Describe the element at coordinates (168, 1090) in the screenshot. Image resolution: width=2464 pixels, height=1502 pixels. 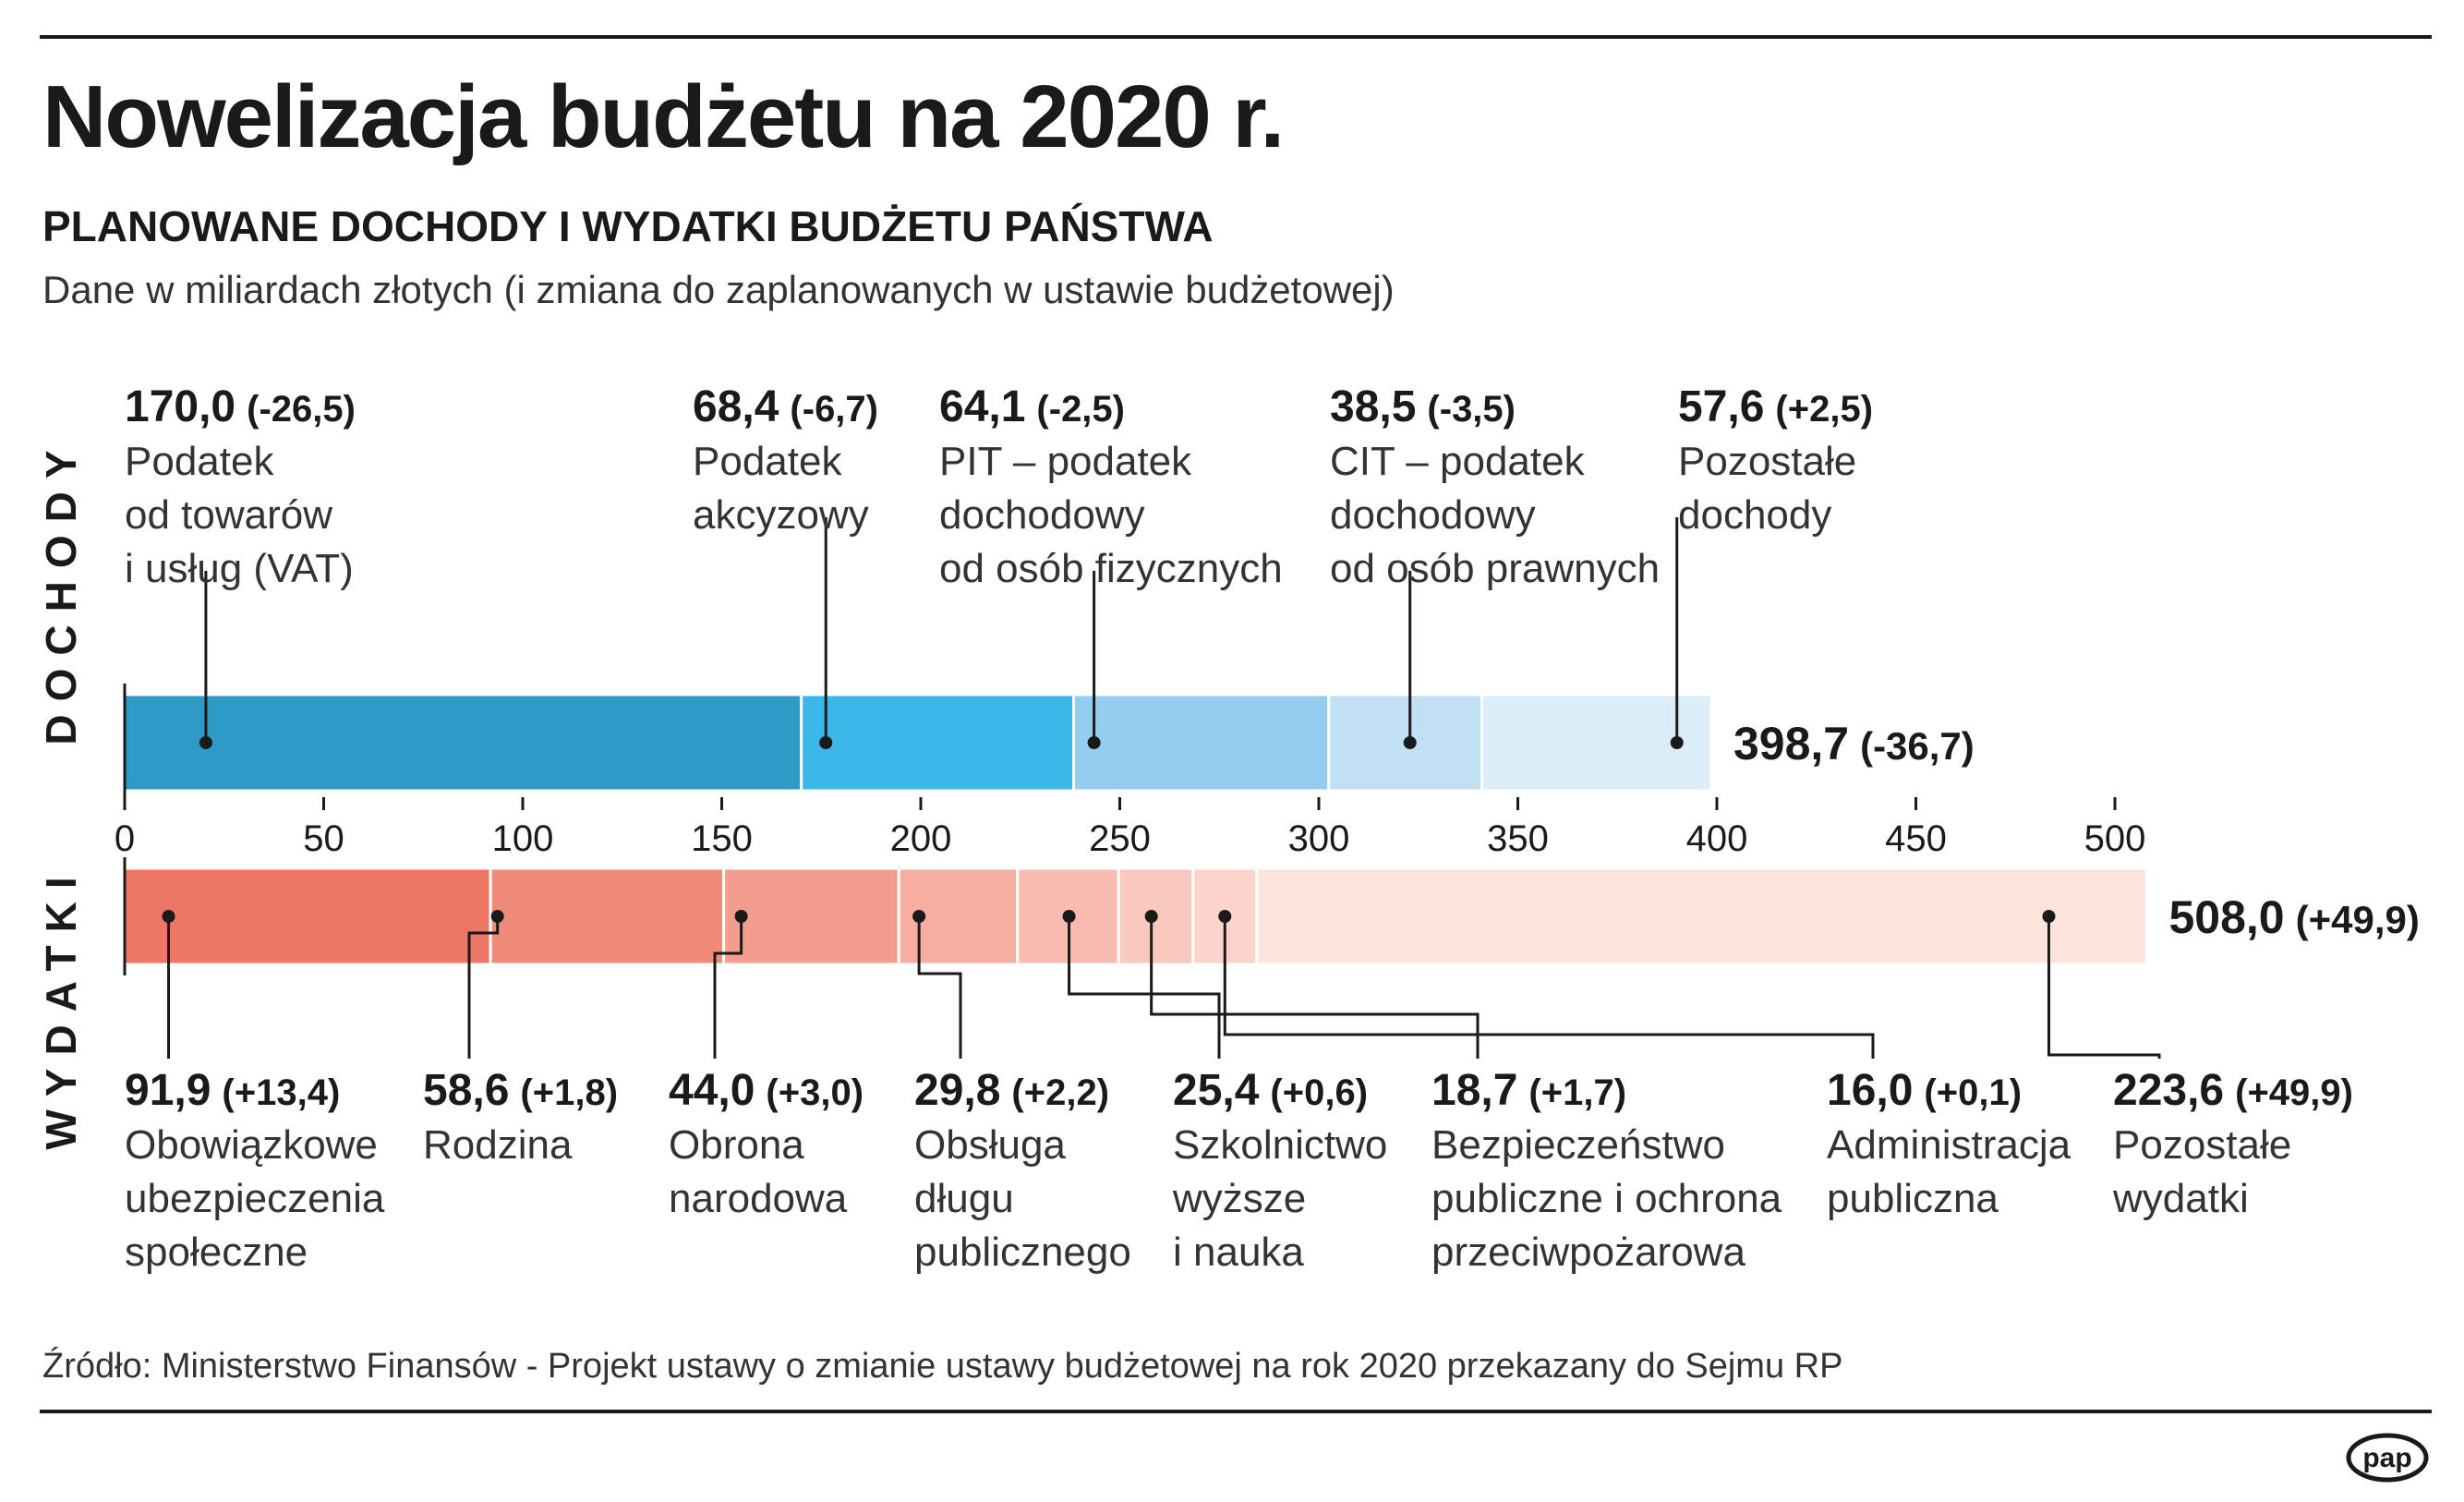
I see `expense-segment-value: 91,9` at that location.